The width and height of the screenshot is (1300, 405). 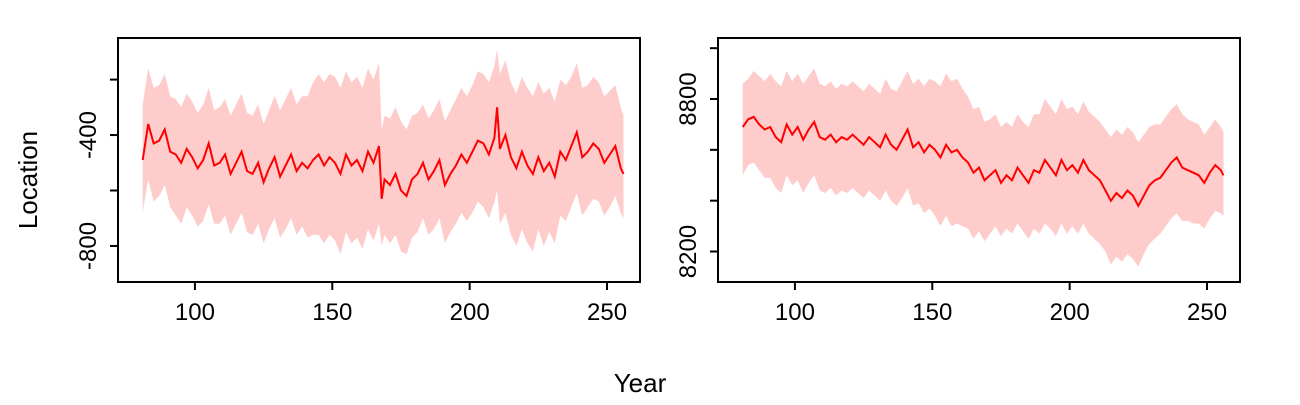 What do you see at coordinates (983, 161) in the screenshot?
I see `panel-2-line` at bounding box center [983, 161].